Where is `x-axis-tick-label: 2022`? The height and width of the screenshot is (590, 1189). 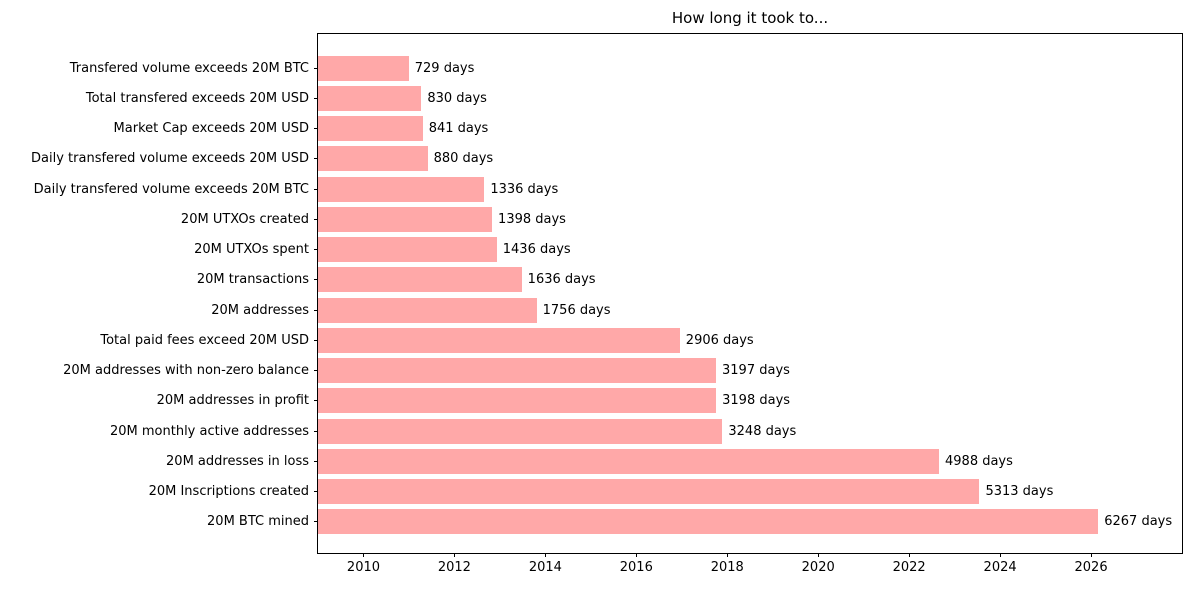 x-axis-tick-label: 2022 is located at coordinates (909, 567).